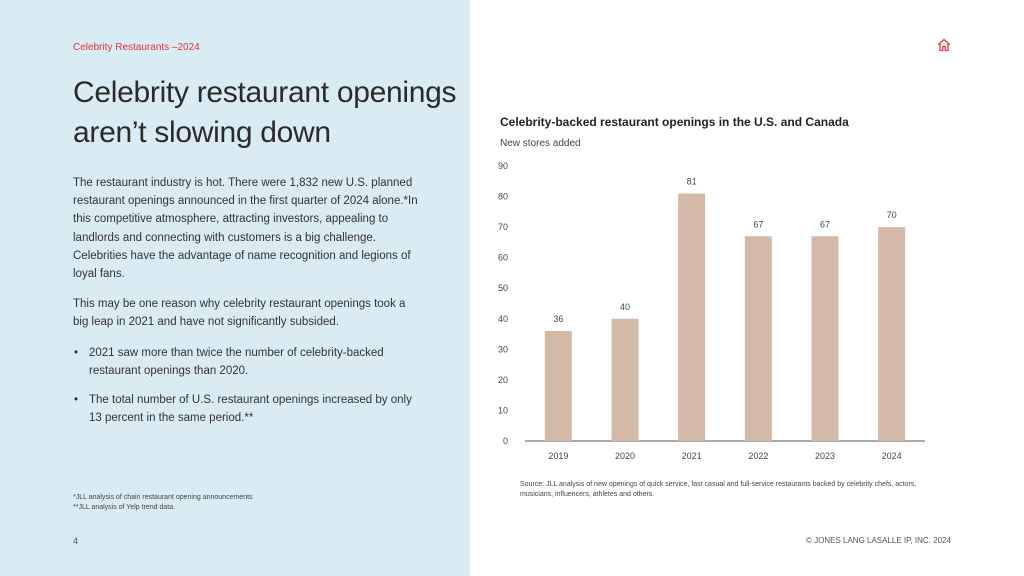 The height and width of the screenshot is (576, 1024). Describe the element at coordinates (136, 47) in the screenshot. I see `section-label: Celebrity Restaurants –2024` at that location.